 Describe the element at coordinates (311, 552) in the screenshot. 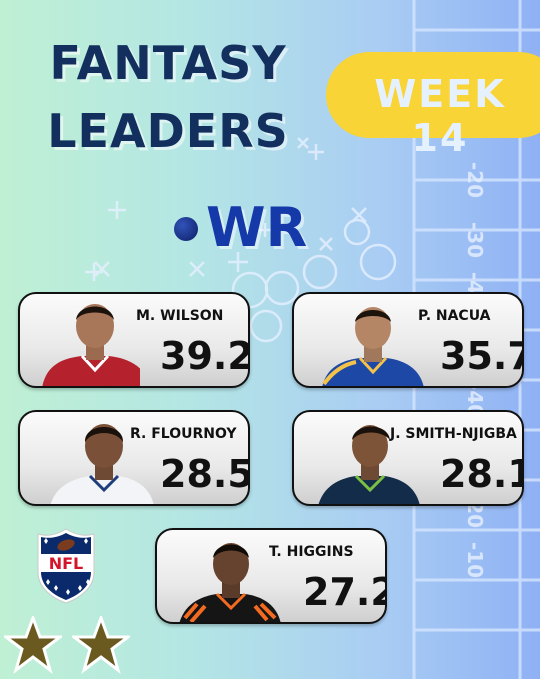

I see `player-name: T. HIGGINS` at that location.